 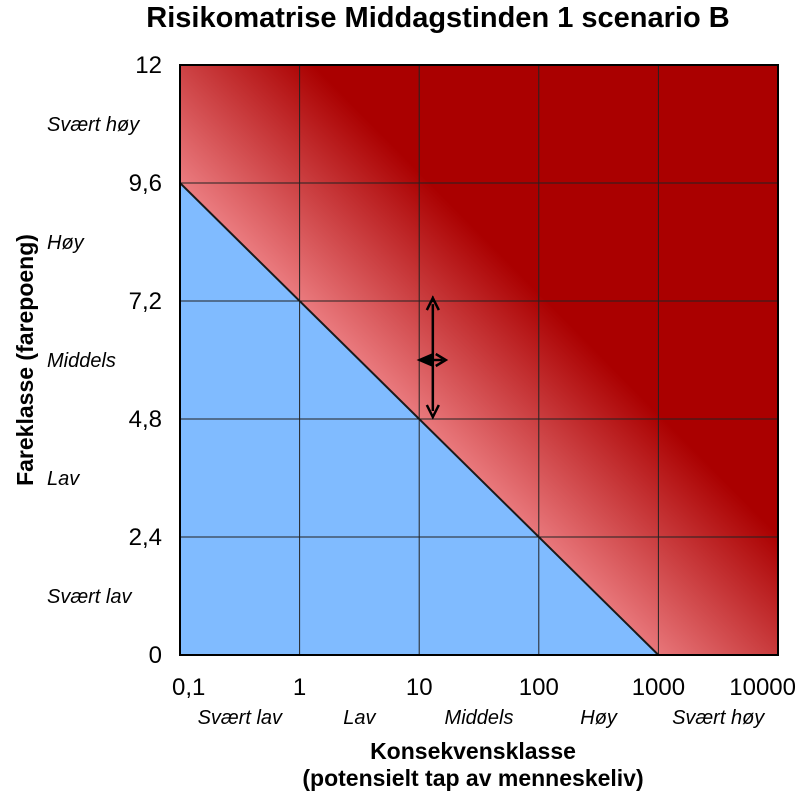 I want to click on scenario-marker, so click(x=432, y=357).